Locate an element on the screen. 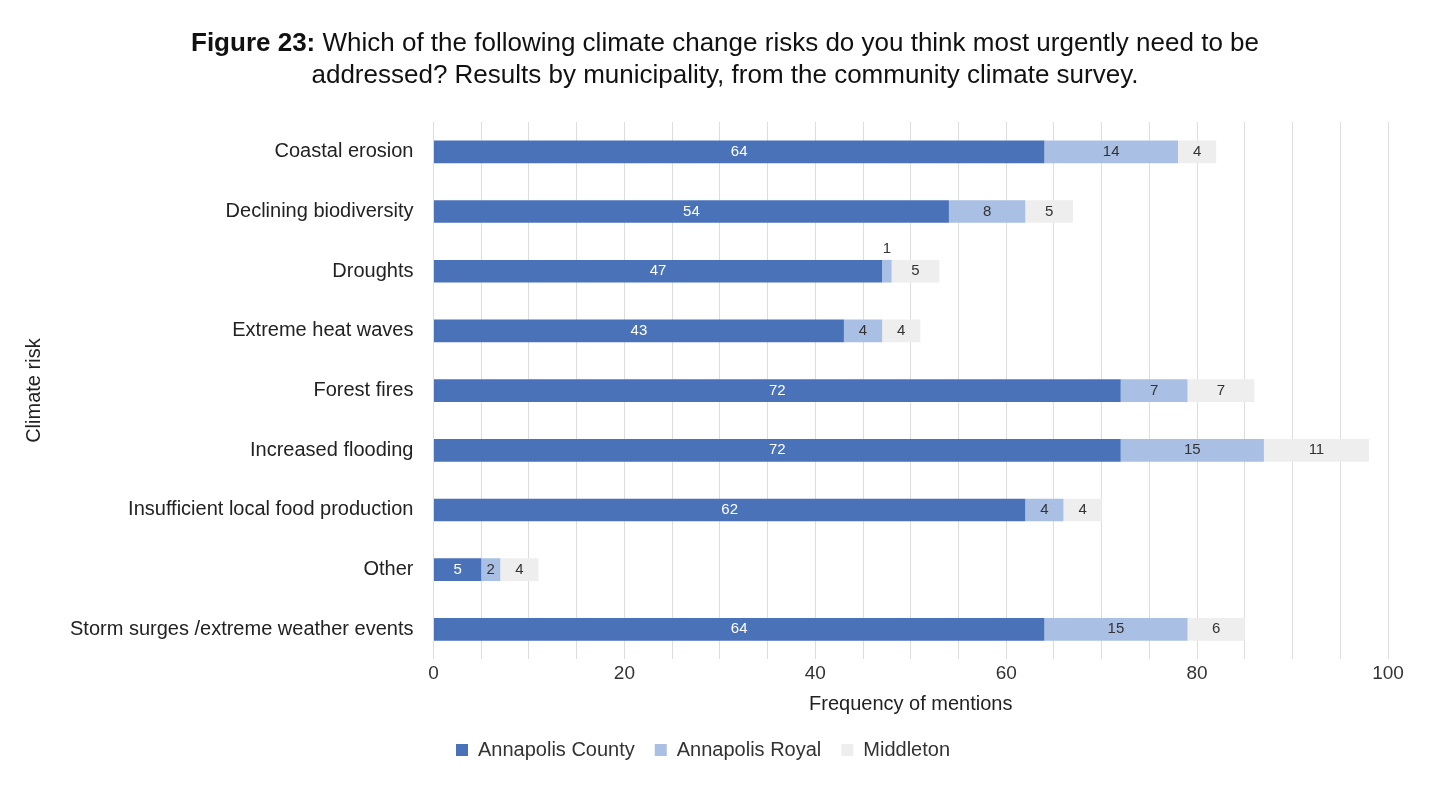 The height and width of the screenshot is (785, 1450). x-tick-label: 0 is located at coordinates (433, 672).